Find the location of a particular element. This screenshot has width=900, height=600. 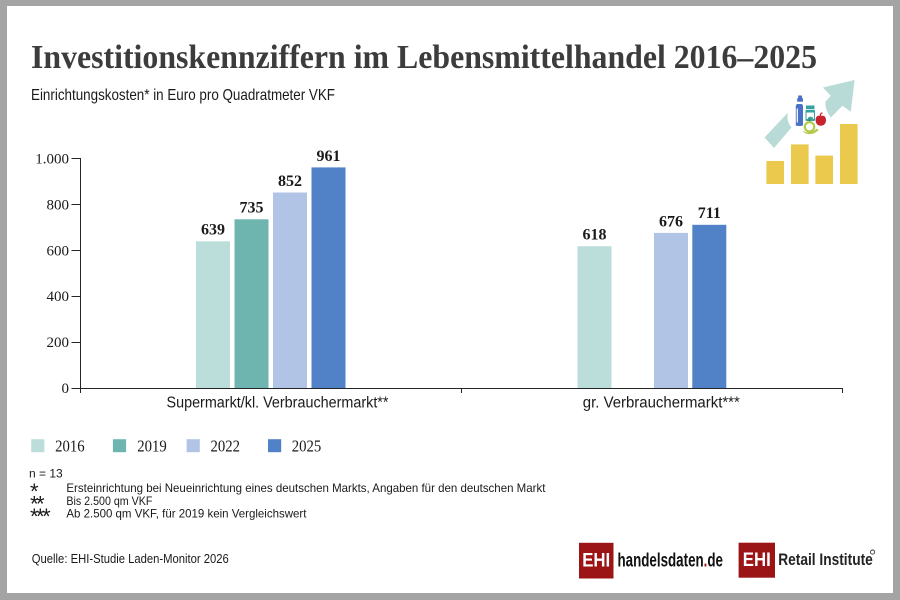

svg-text: 2022 is located at coordinates (226, 446).